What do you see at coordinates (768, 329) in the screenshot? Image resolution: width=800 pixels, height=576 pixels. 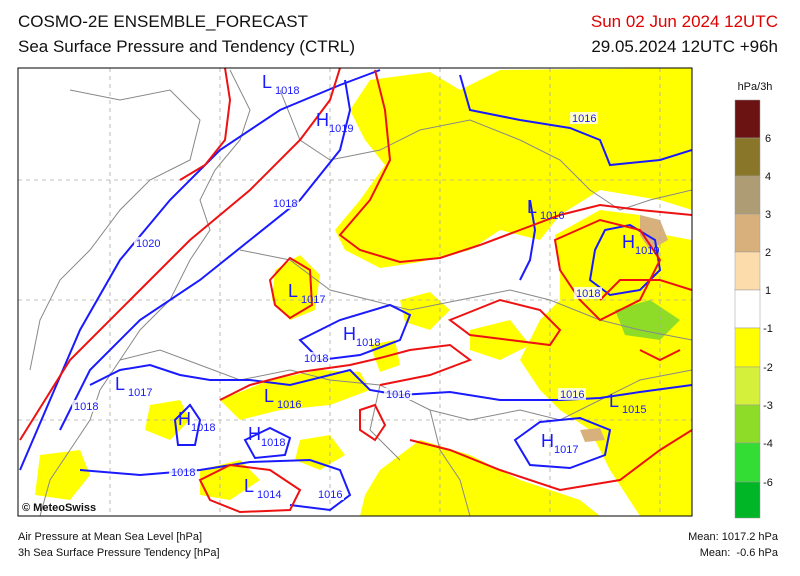 I see `legend-tick-label: -1` at bounding box center [768, 329].